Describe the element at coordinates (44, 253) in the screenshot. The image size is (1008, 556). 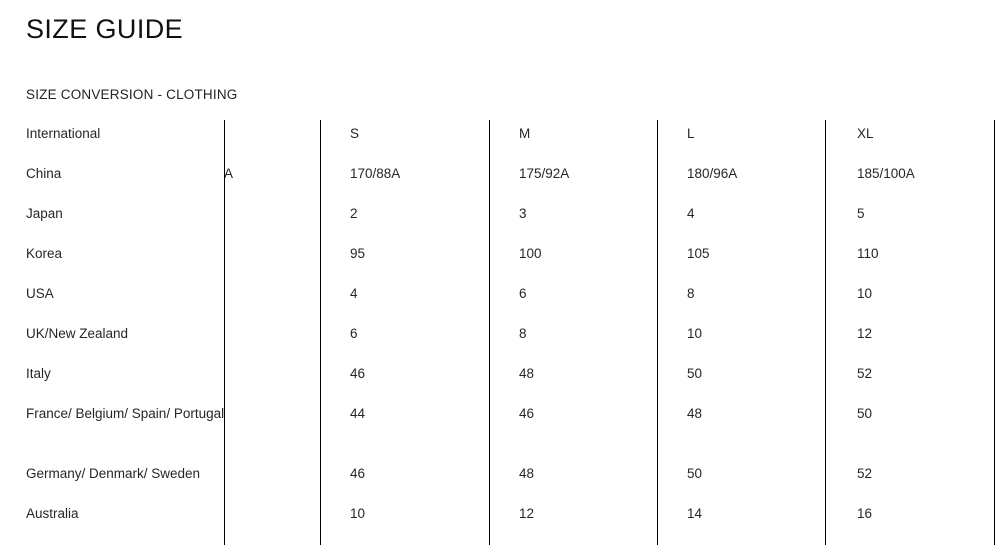
I see `row-label: Korea` at that location.